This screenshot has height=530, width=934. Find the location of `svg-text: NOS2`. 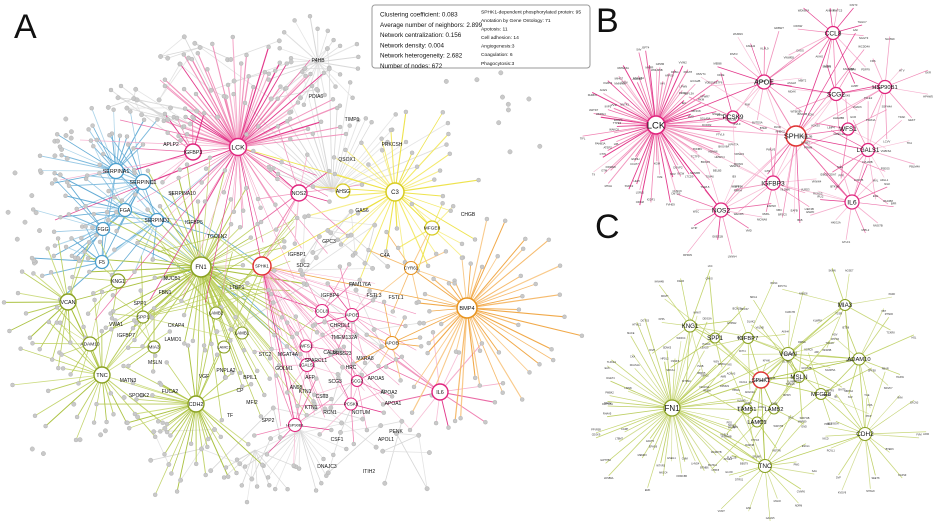

svg-text: NOS2 is located at coordinates (721, 210).